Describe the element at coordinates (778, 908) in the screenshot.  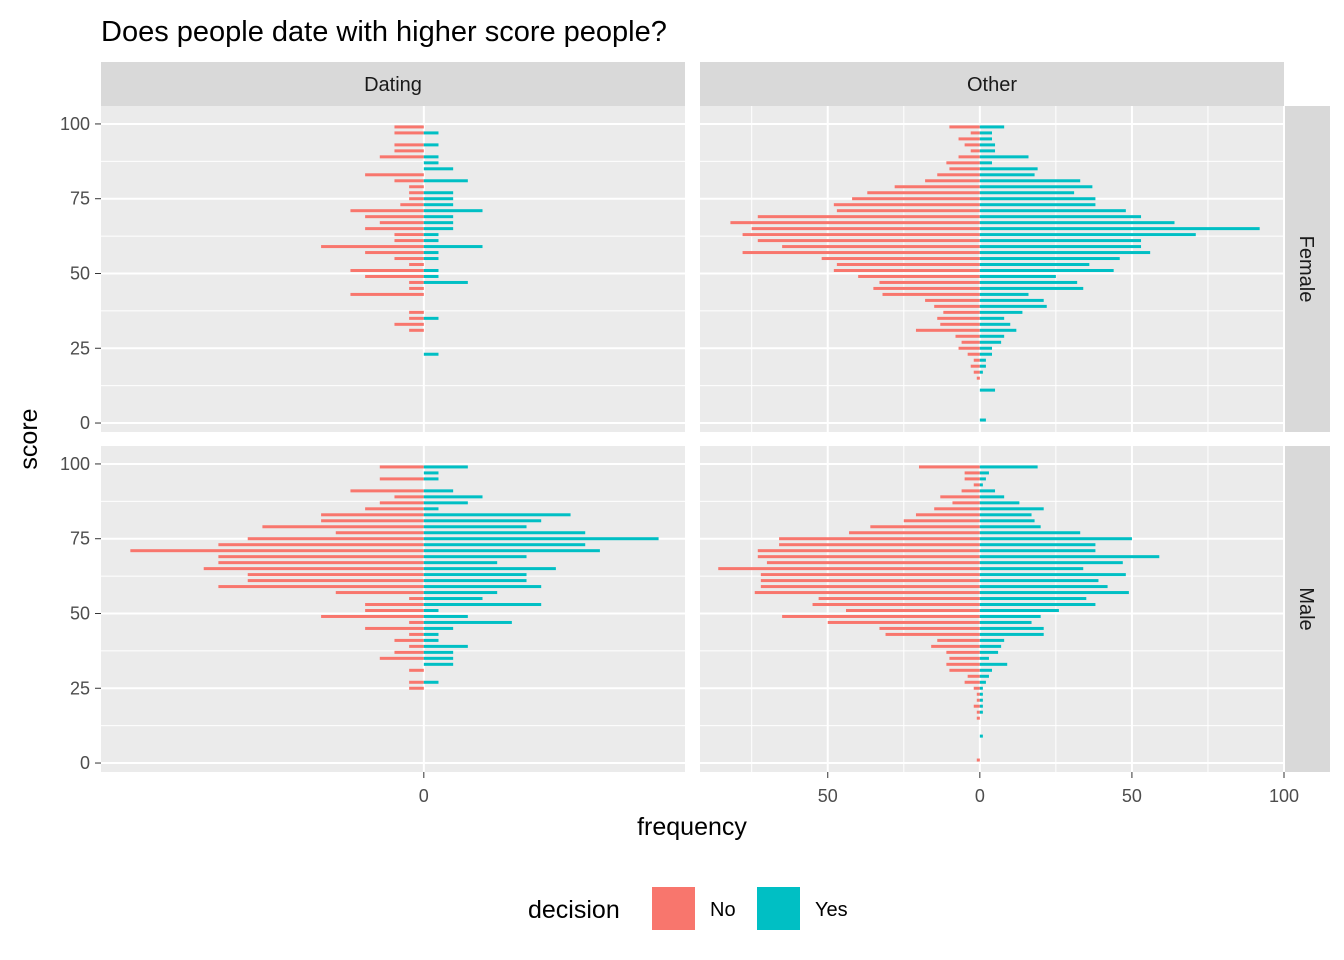
I see `legend-key-yes` at that location.